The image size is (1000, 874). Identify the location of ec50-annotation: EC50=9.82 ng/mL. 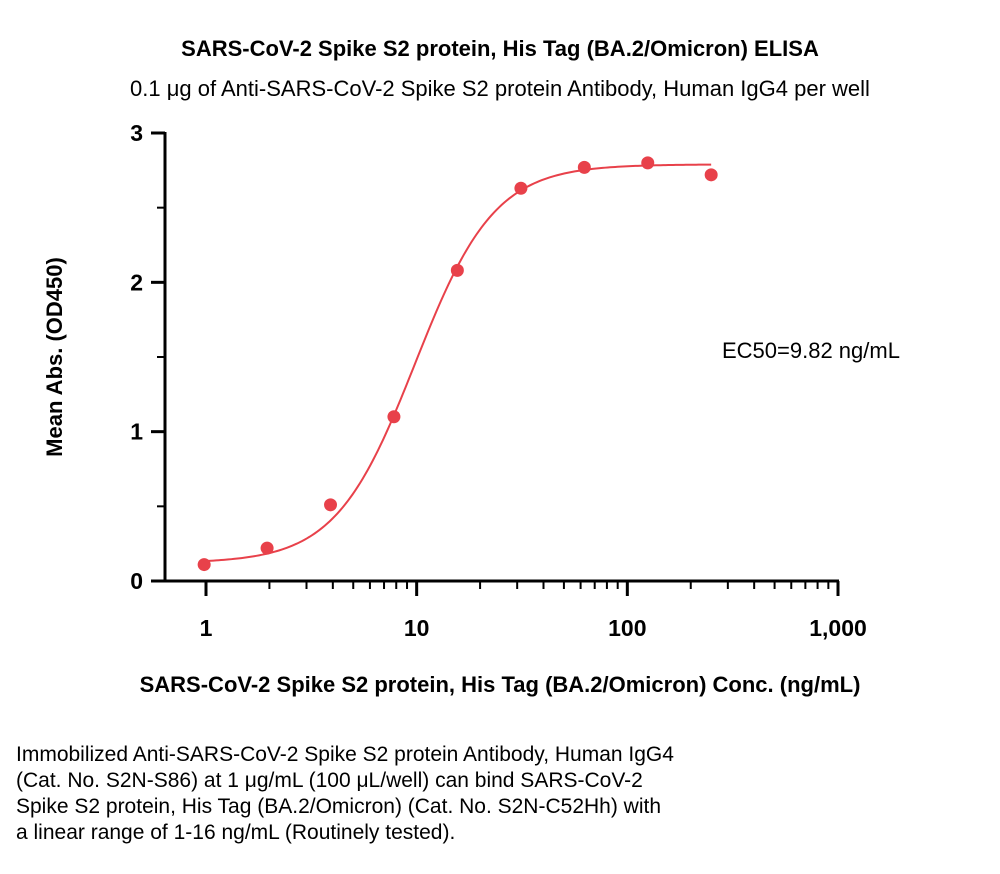
(811, 350).